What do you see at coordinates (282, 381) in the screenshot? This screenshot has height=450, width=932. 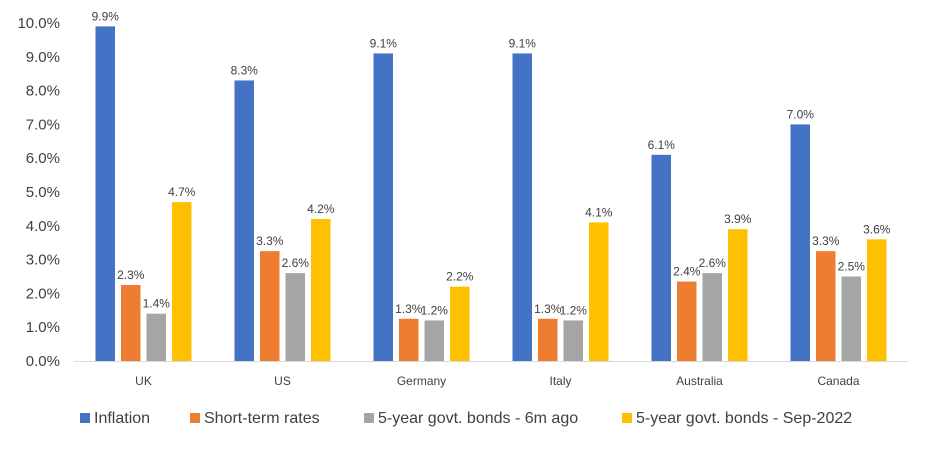 I see `category-label: US` at bounding box center [282, 381].